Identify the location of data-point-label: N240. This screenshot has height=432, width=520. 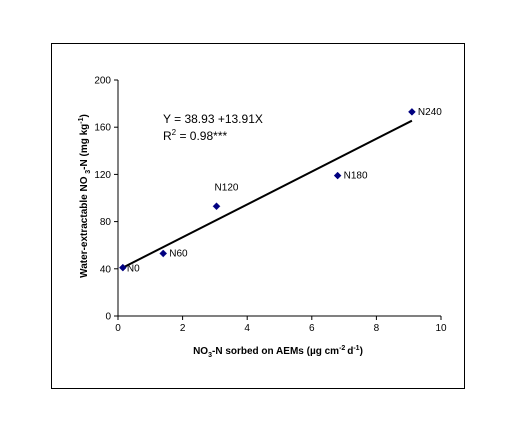
(430, 112).